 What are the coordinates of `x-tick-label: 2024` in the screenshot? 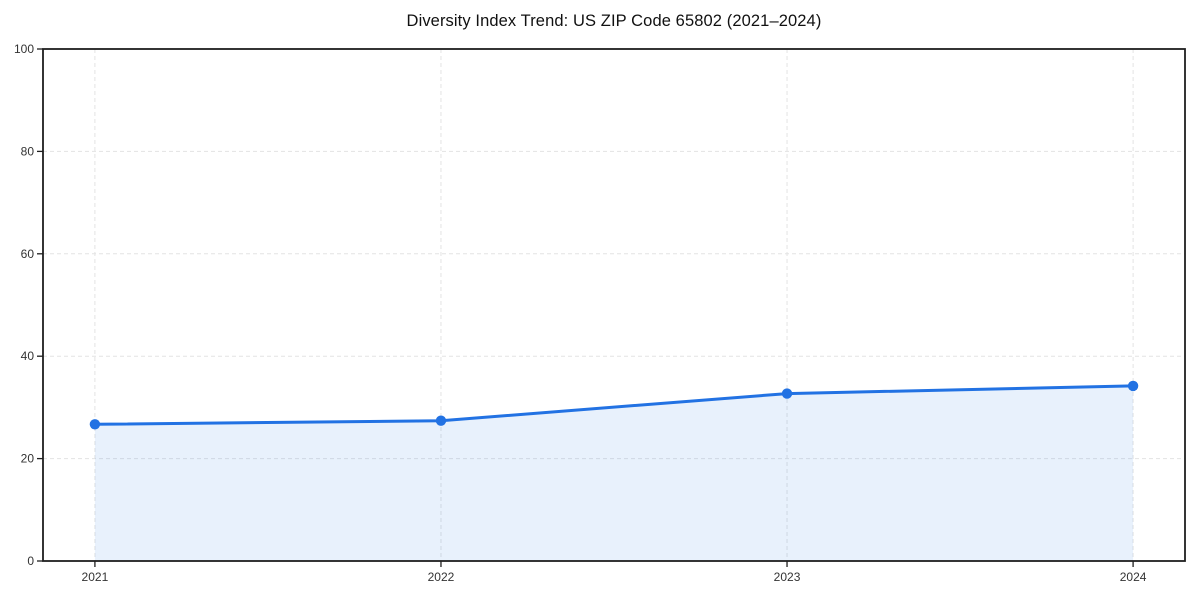 It's located at (1133, 577).